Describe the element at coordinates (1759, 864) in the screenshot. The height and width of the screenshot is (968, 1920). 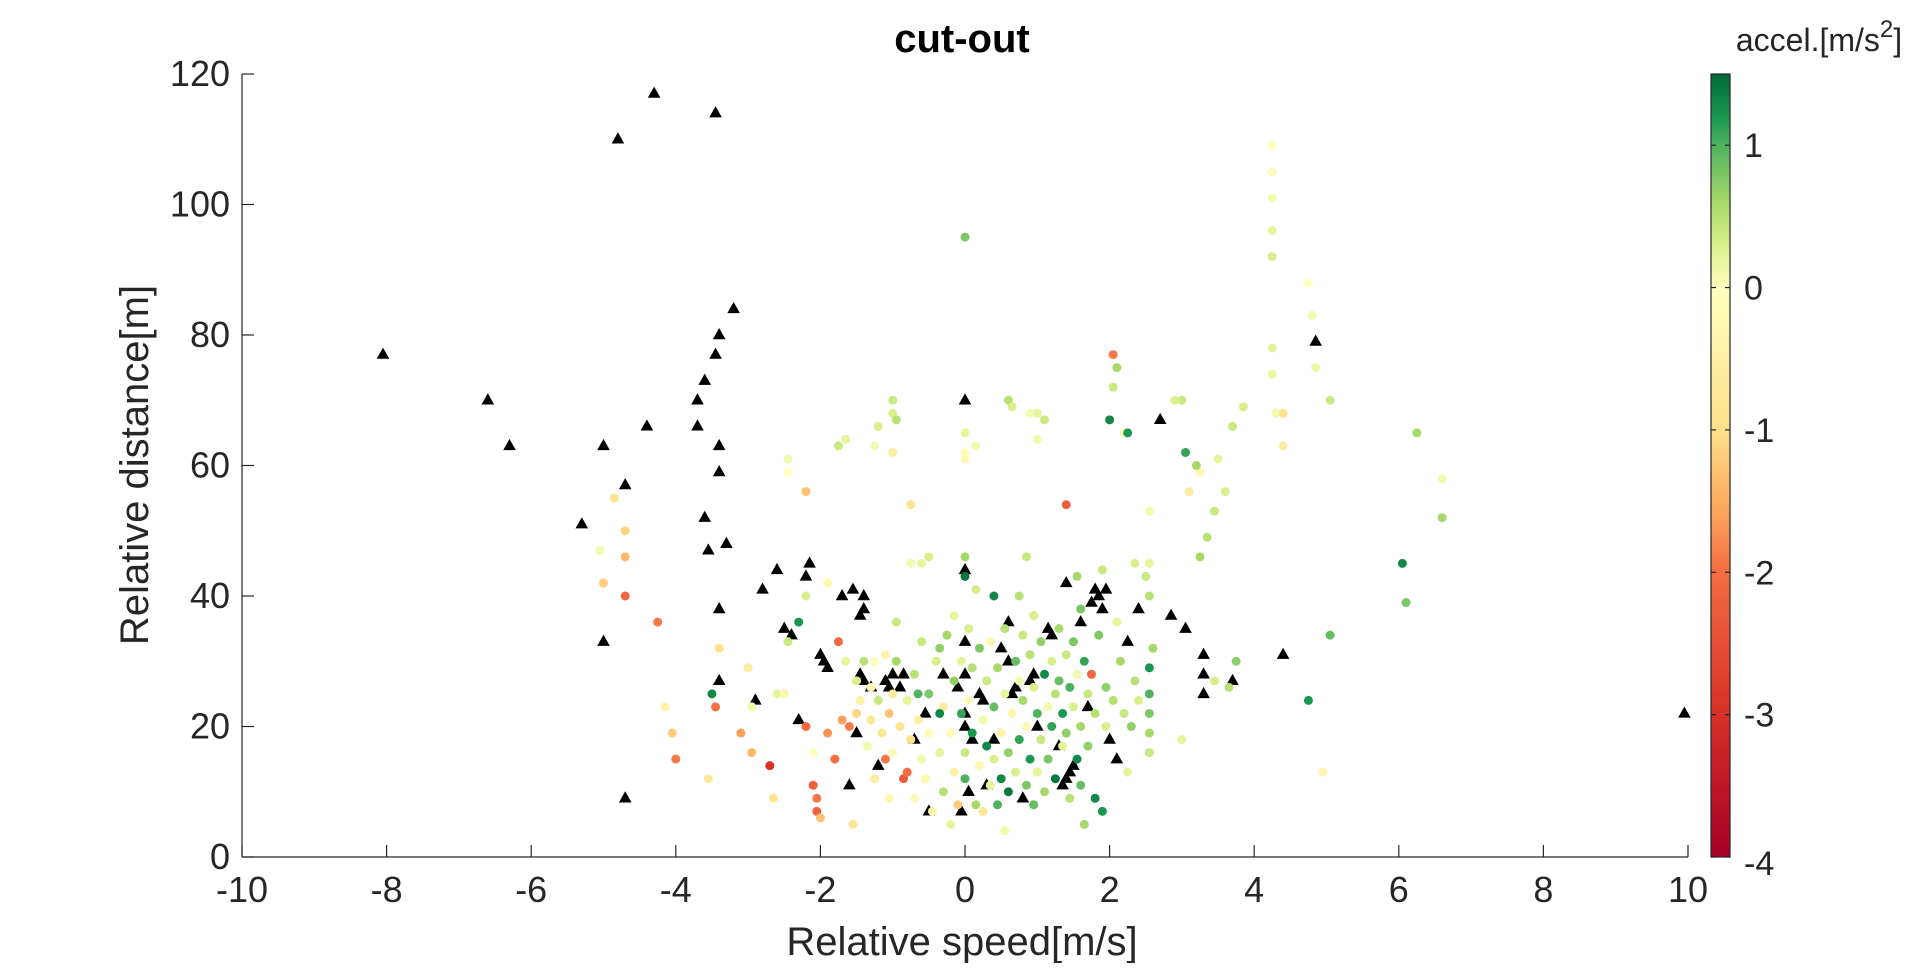
I see `colorbar-tick-label: -4` at that location.